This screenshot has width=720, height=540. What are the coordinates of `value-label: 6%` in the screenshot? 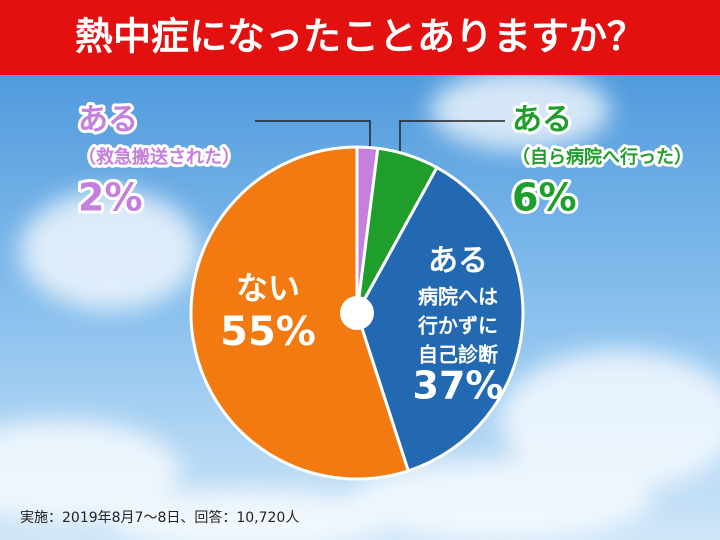 It's located at (544, 198).